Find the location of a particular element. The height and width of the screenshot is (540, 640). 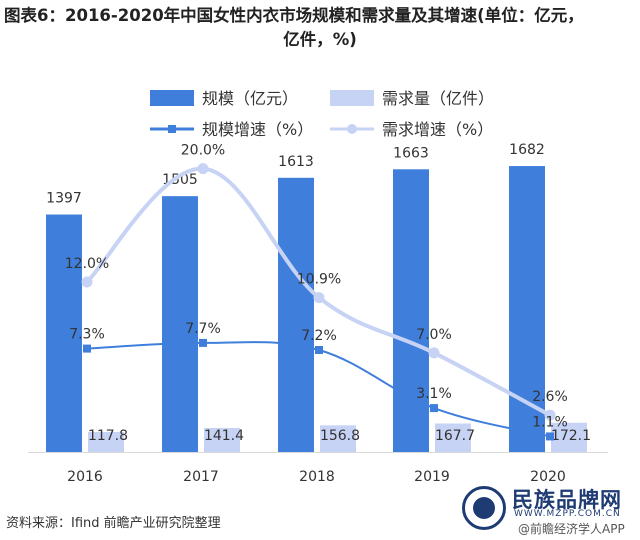

x-tick-label-2018: 2018 is located at coordinates (317, 477).